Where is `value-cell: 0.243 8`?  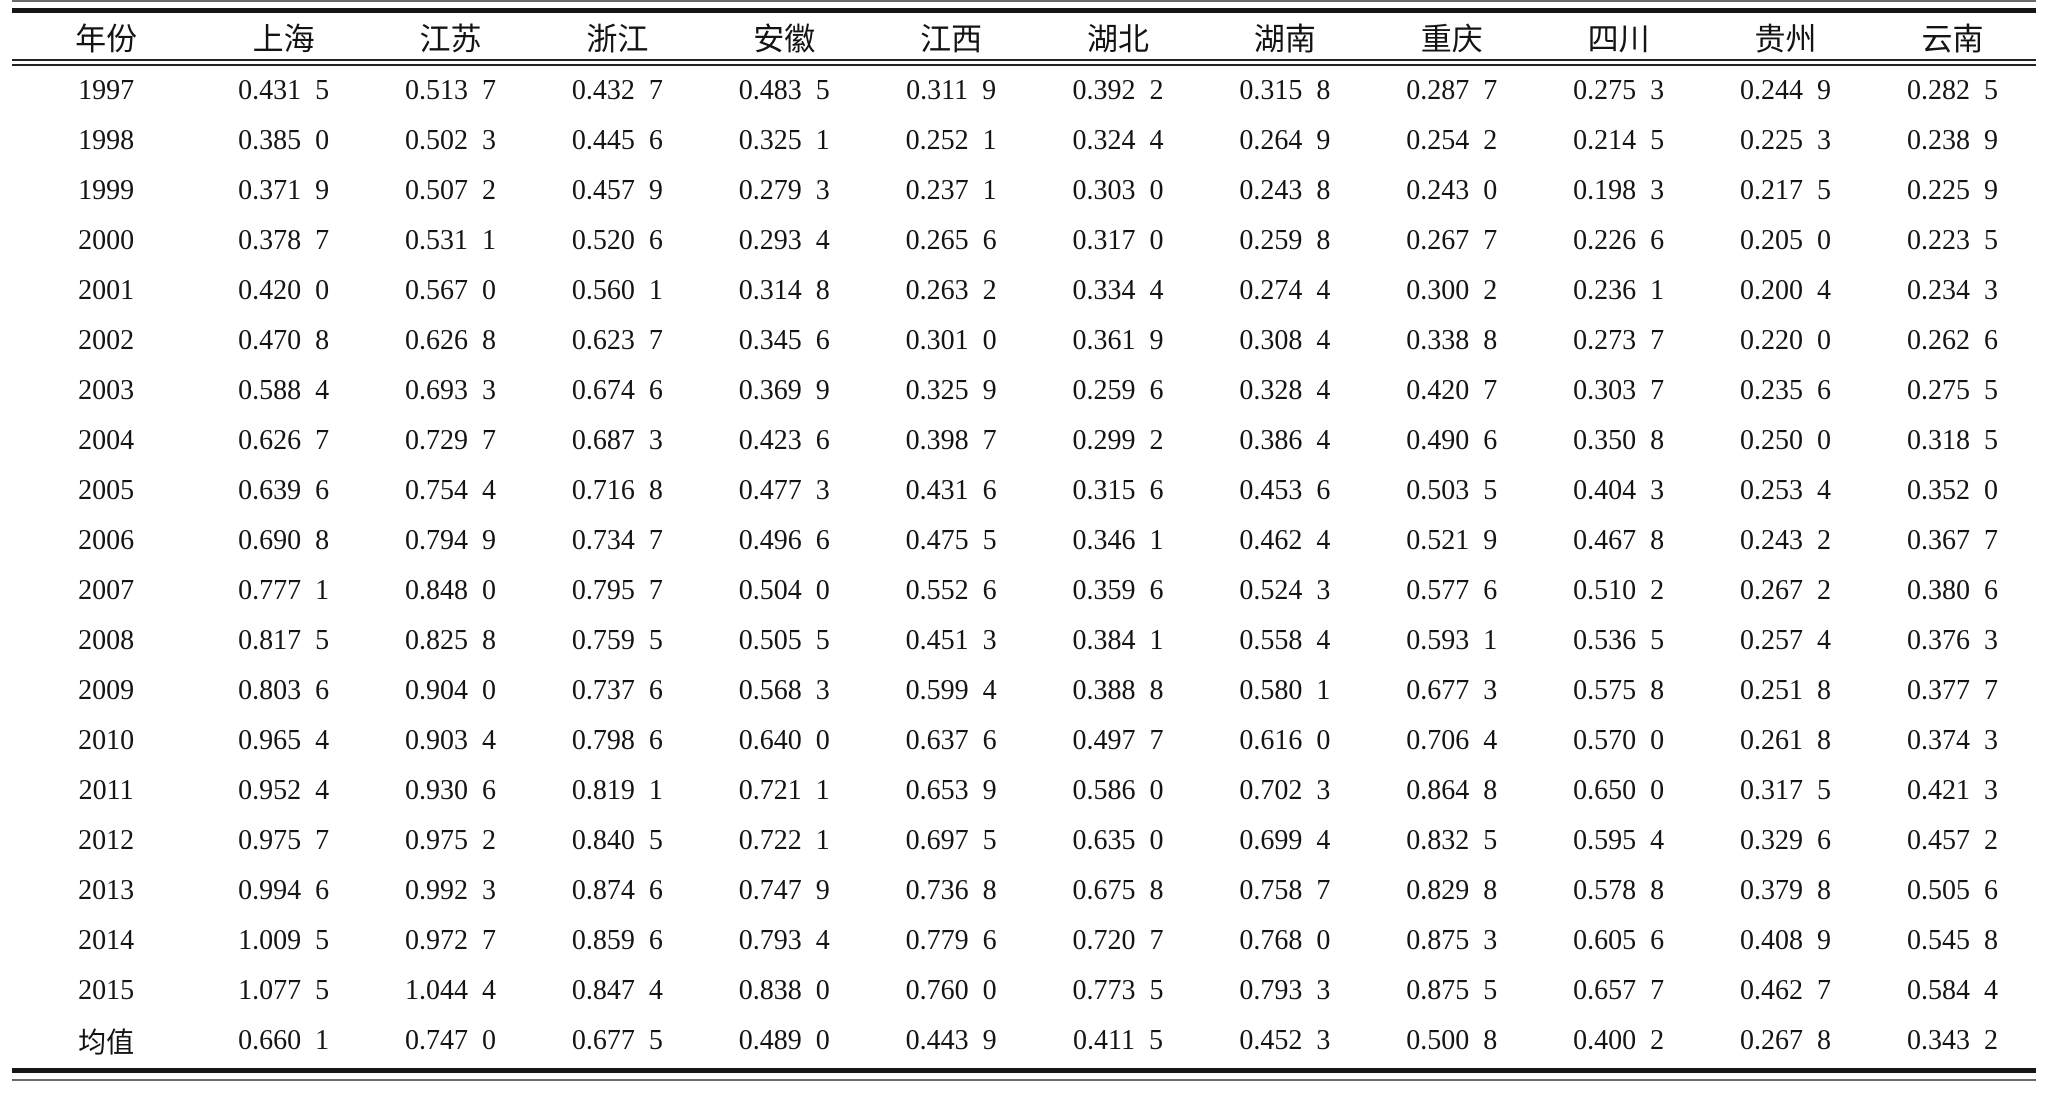
value-cell: 0.243 8 is located at coordinates (1285, 190).